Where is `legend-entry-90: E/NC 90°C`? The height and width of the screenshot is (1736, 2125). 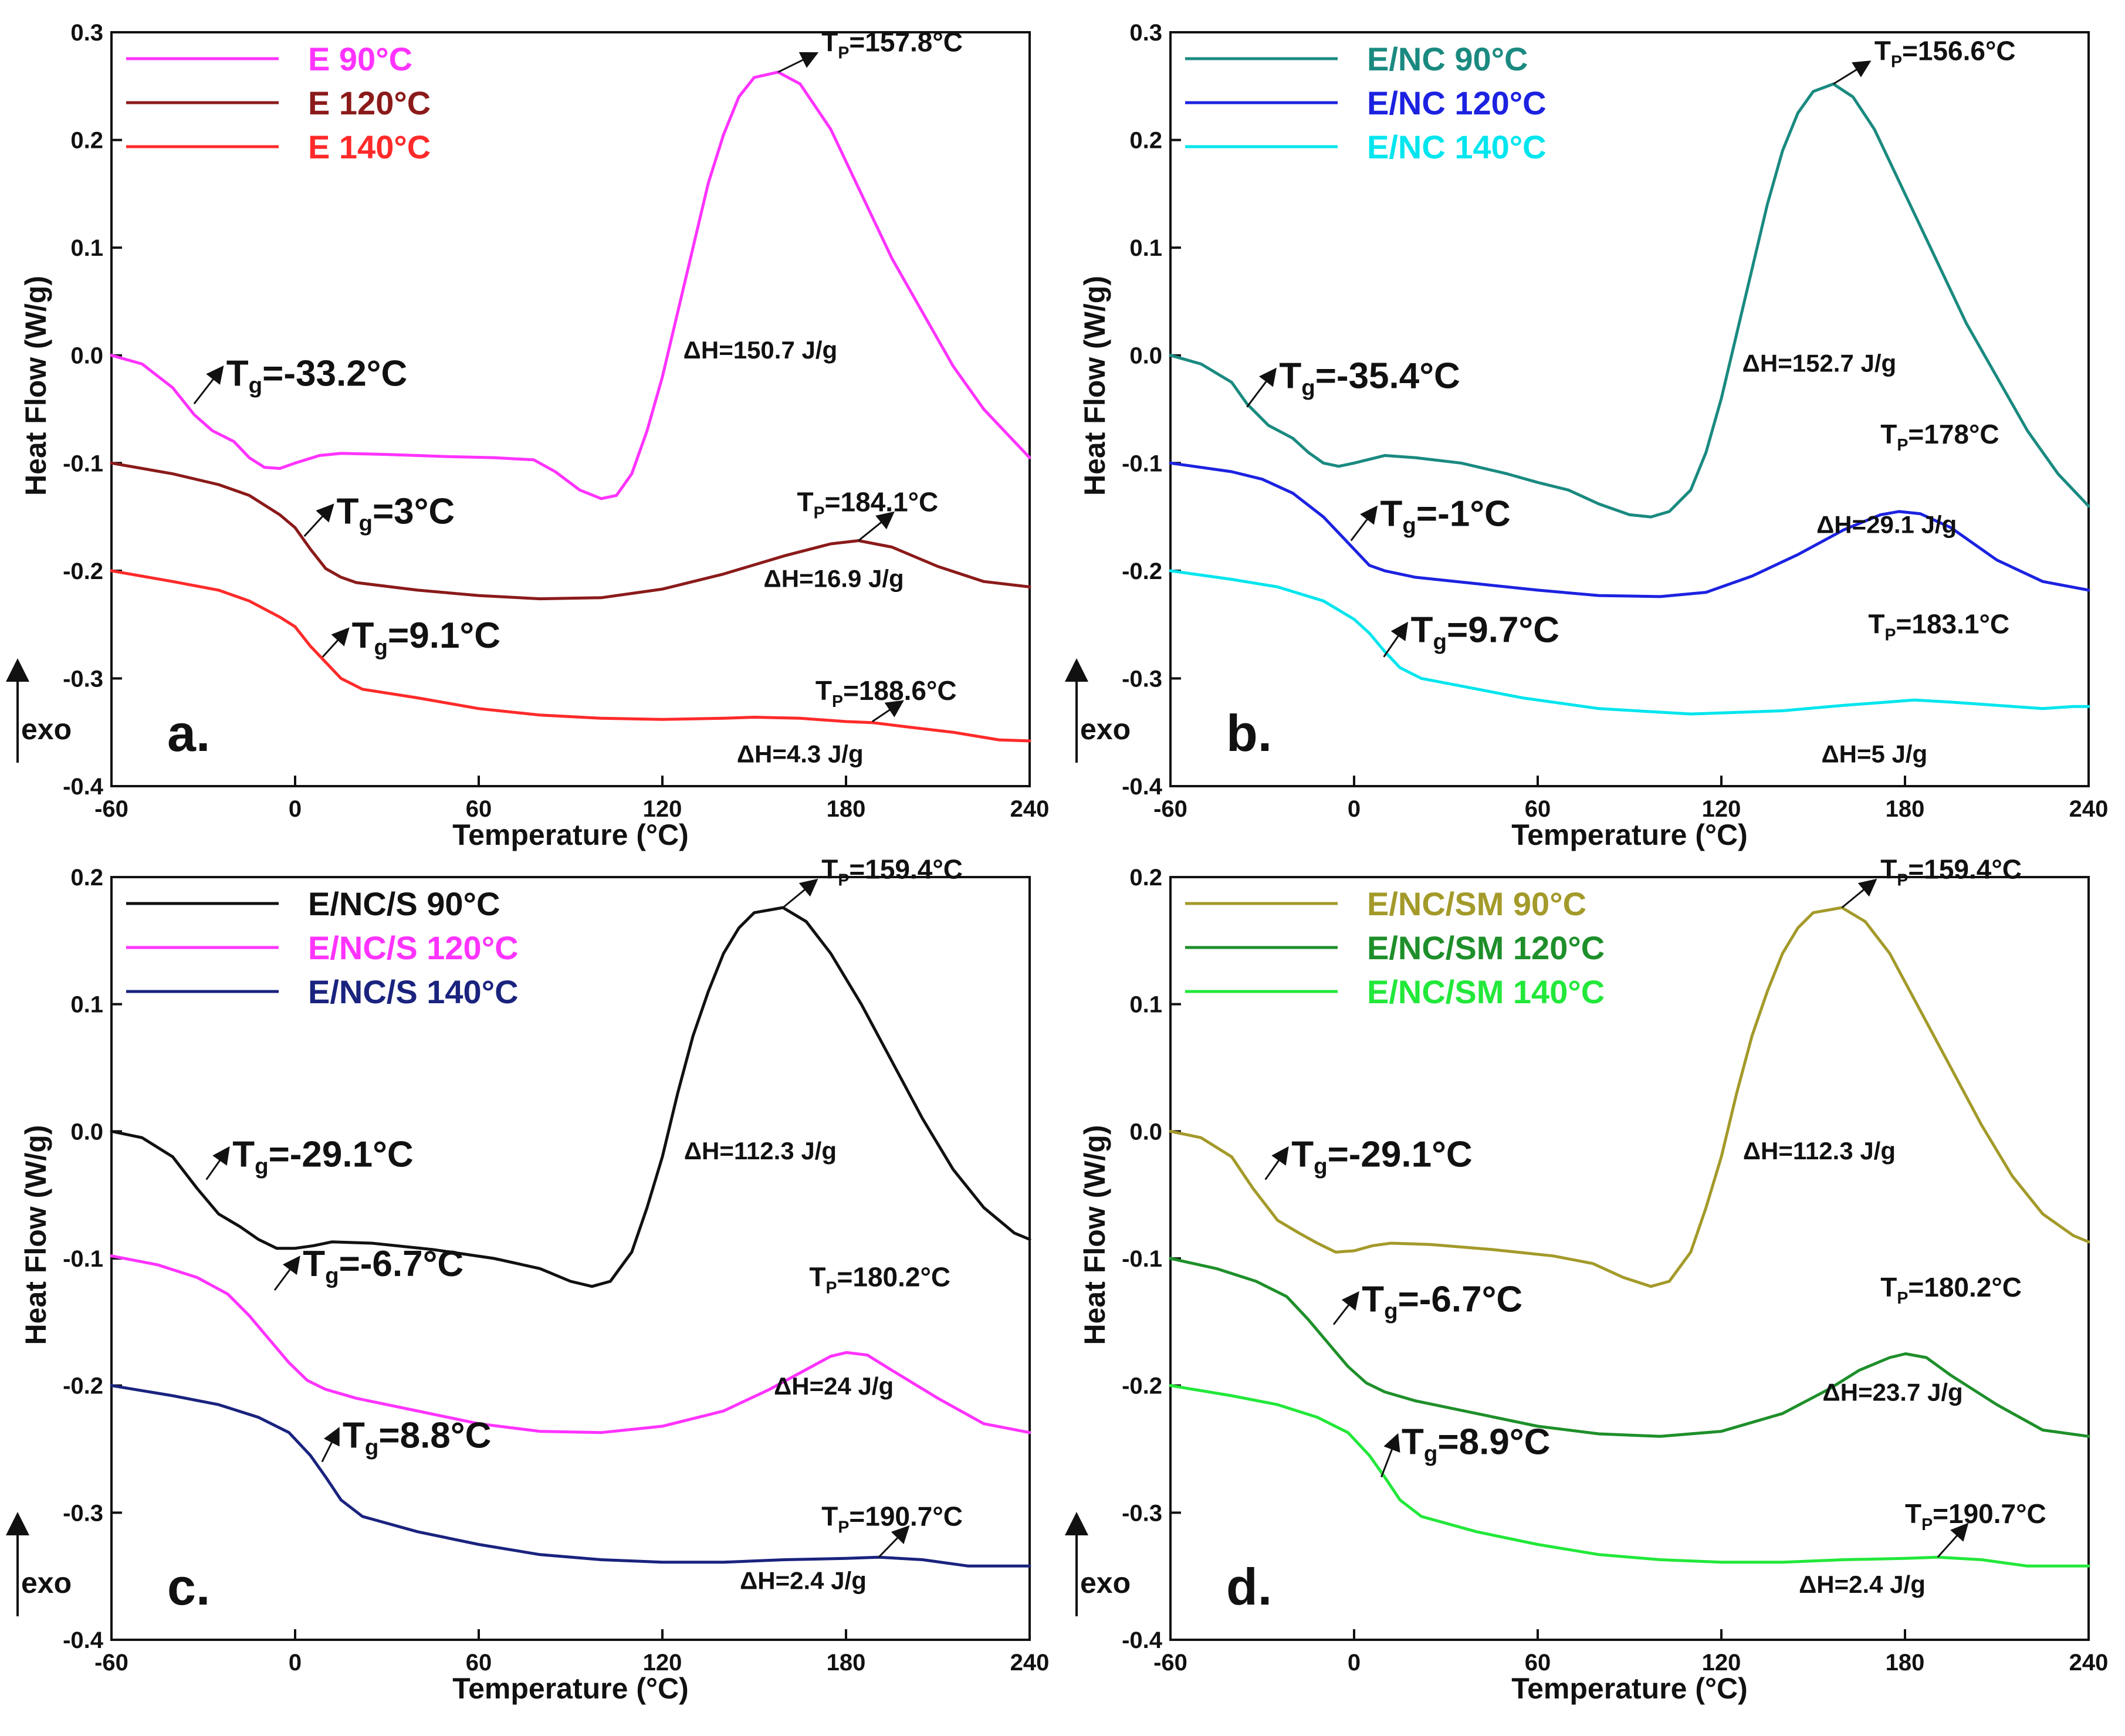 legend-entry-90: E/NC 90°C is located at coordinates (1448, 58).